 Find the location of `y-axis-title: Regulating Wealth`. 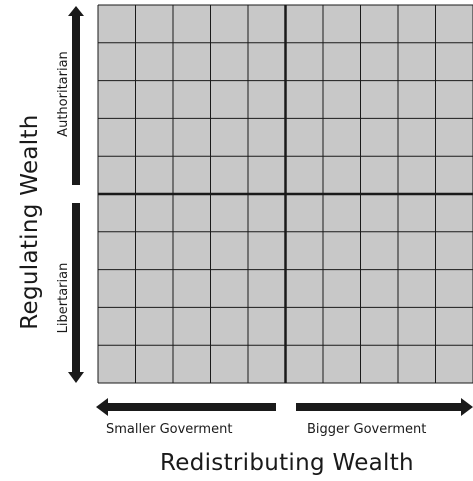

y-axis-title: Regulating Wealth is located at coordinates (30, 222).